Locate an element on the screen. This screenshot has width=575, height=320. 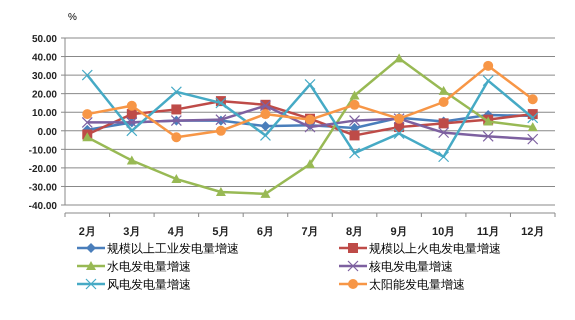
x-tick-label: 2月 is located at coordinates (87, 232).